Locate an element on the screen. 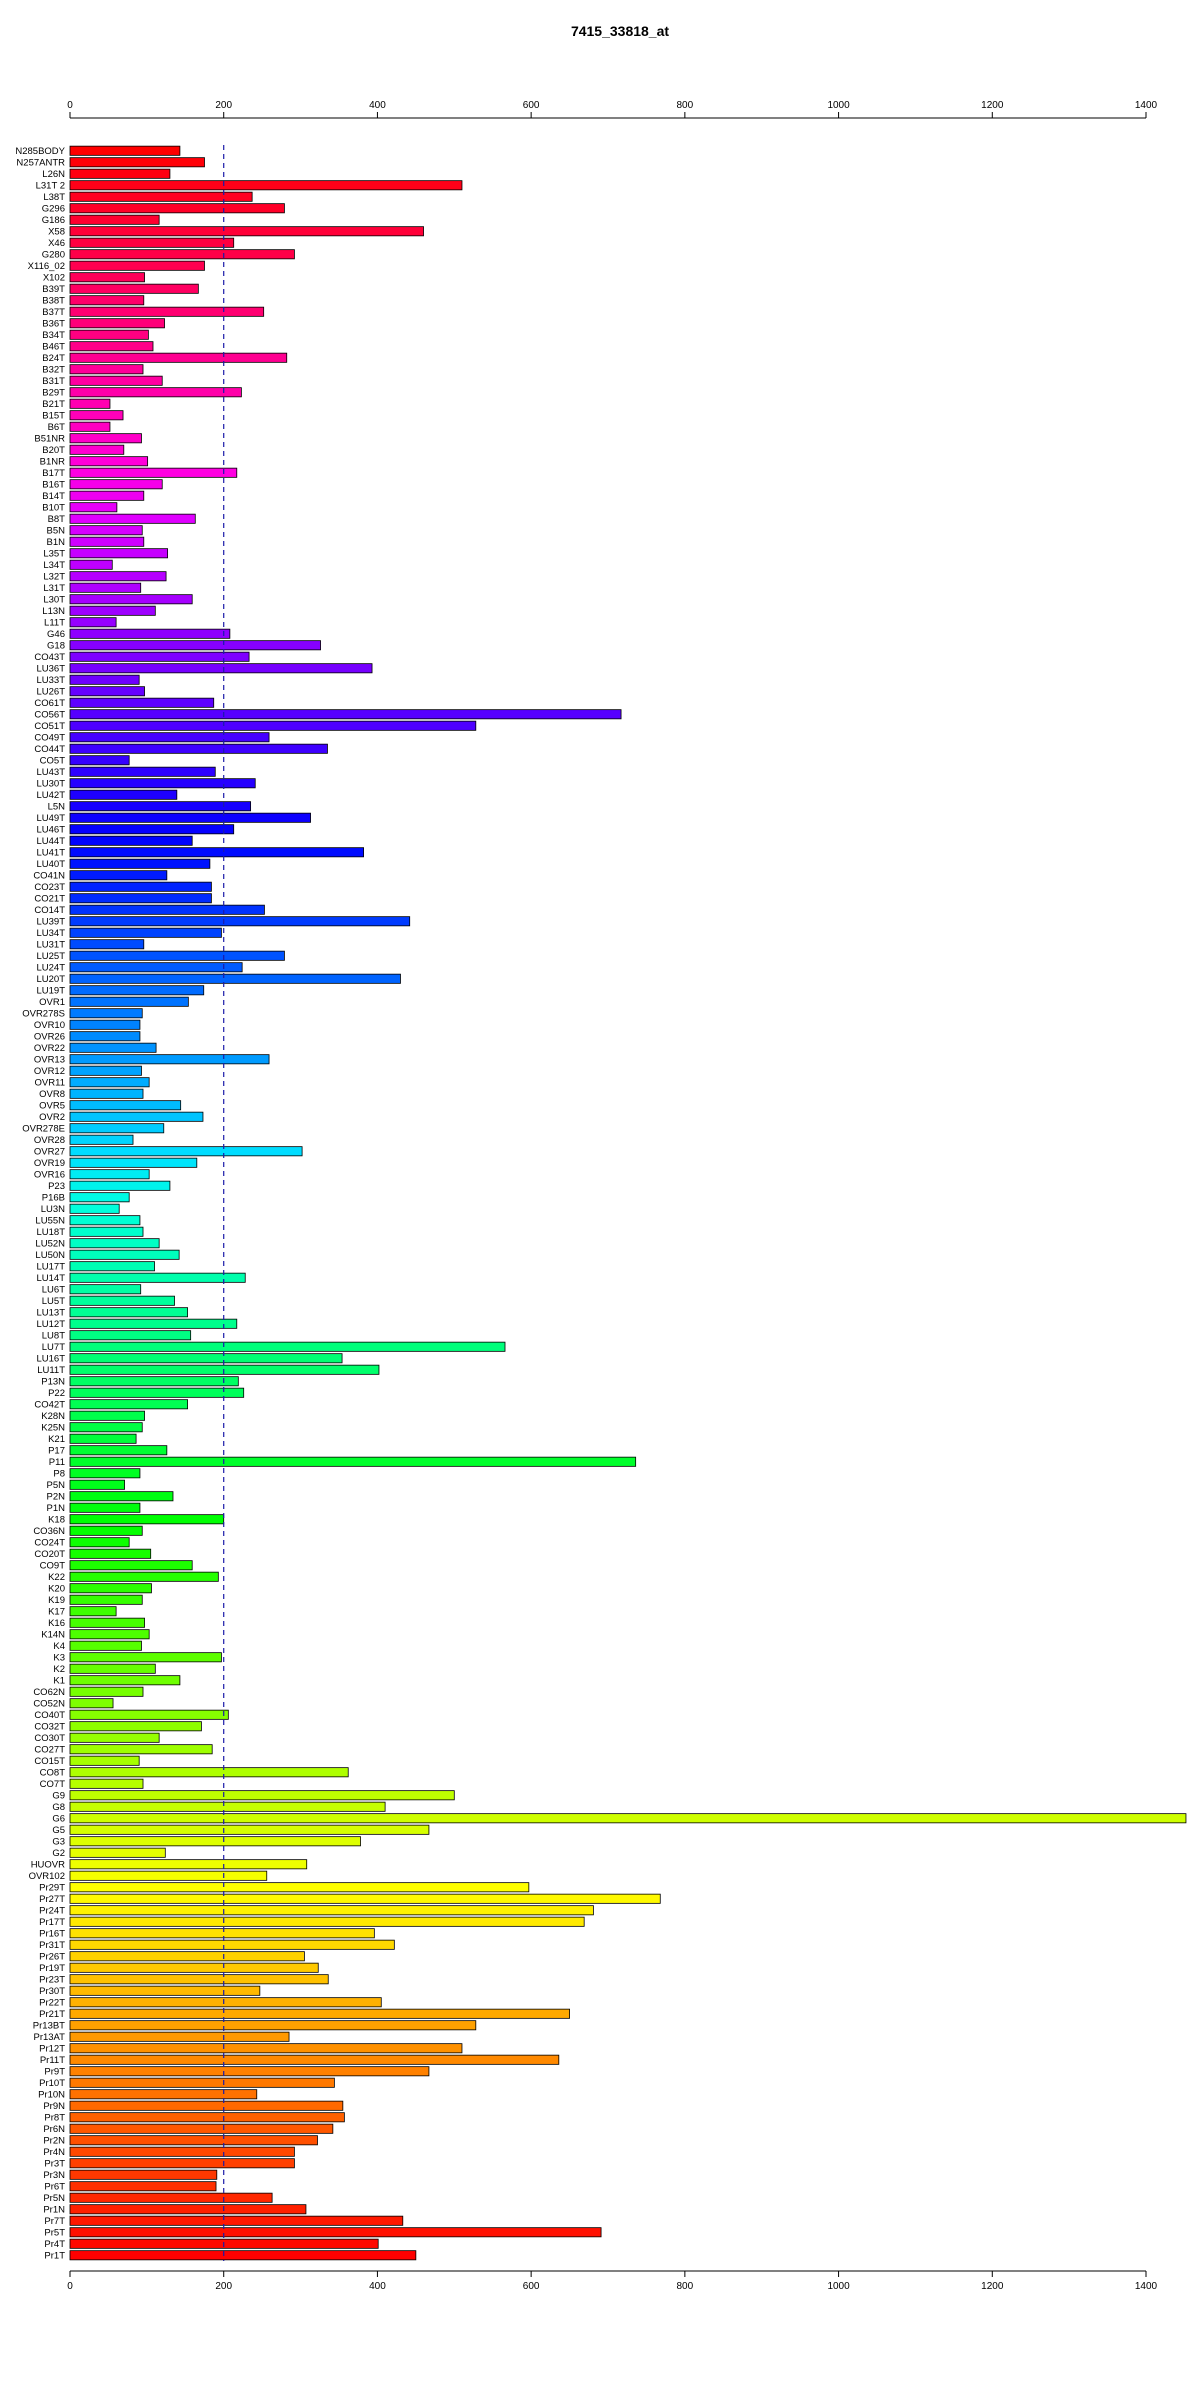 Image resolution: width=1200 pixels, height=2400 pixels. category-label: OVR8 is located at coordinates (52, 1094).